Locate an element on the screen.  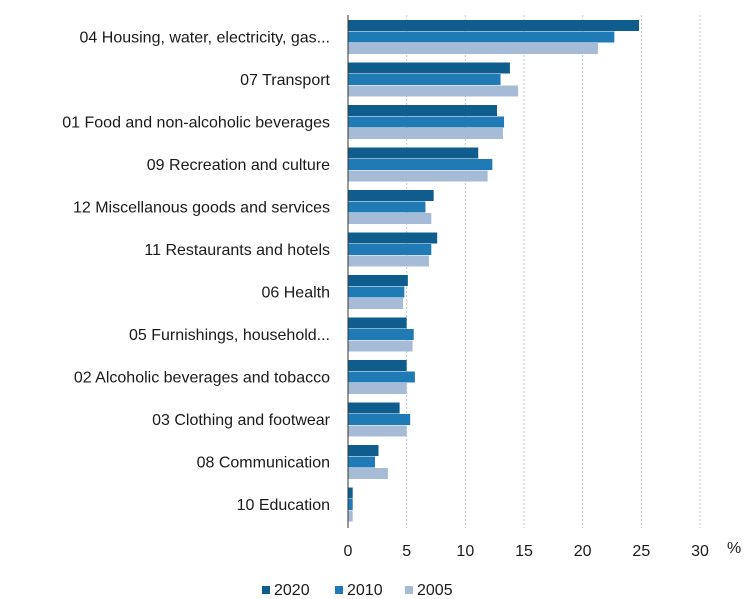
x-tick-labels: 0 5 10 15 20 25 30 is located at coordinates (526, 551).